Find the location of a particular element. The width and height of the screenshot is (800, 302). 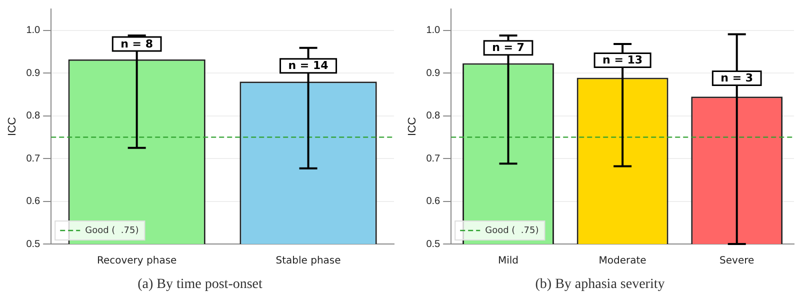

x-tick-label: Moderate is located at coordinates (622, 261).